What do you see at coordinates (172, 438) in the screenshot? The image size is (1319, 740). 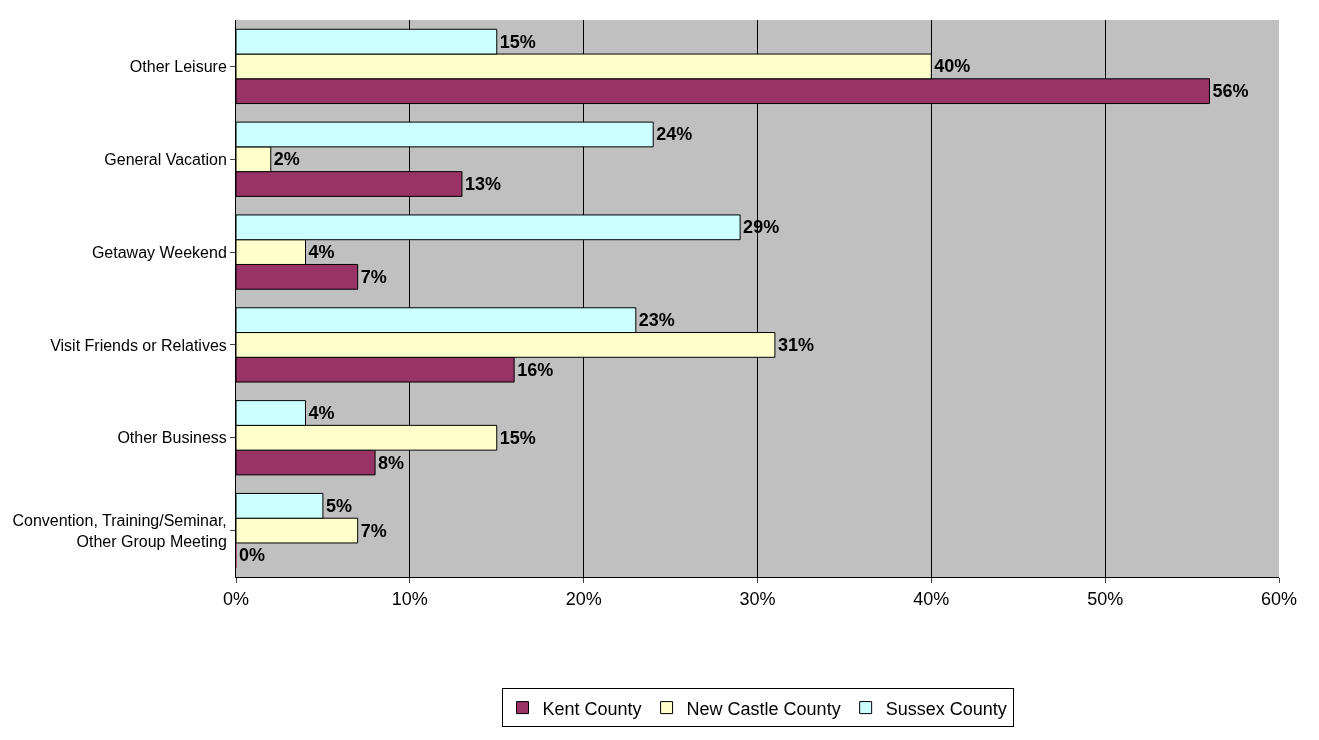 I see `y-tick-label: Other Business` at bounding box center [172, 438].